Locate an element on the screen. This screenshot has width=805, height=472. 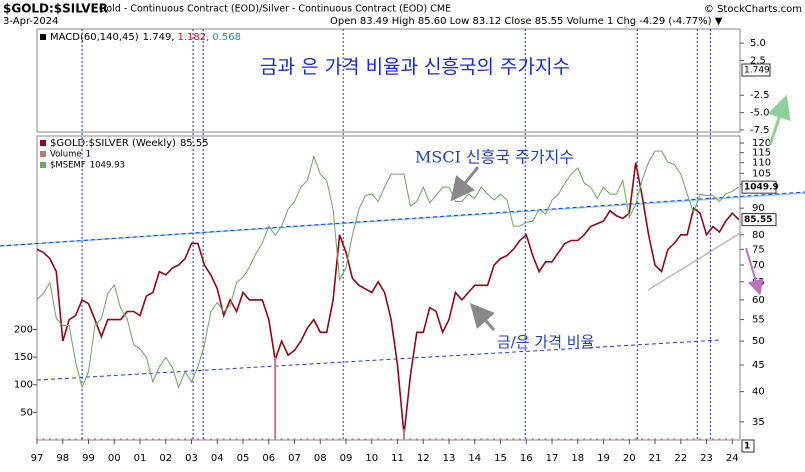
legend-value: 1 is located at coordinates (88, 155).